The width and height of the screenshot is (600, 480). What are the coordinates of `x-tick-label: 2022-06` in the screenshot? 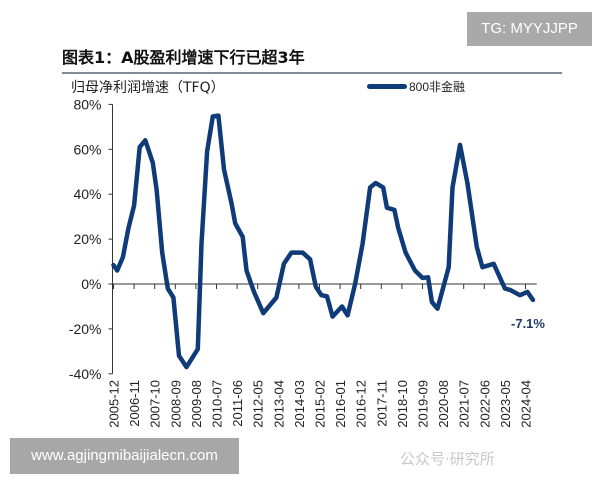 It's located at (484, 404).